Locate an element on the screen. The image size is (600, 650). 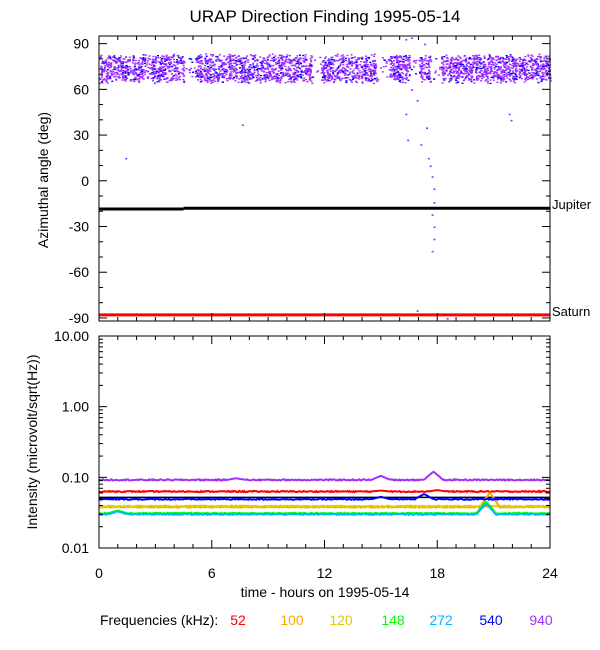
azimuth-y-tick-label: -30 is located at coordinates (79, 227).